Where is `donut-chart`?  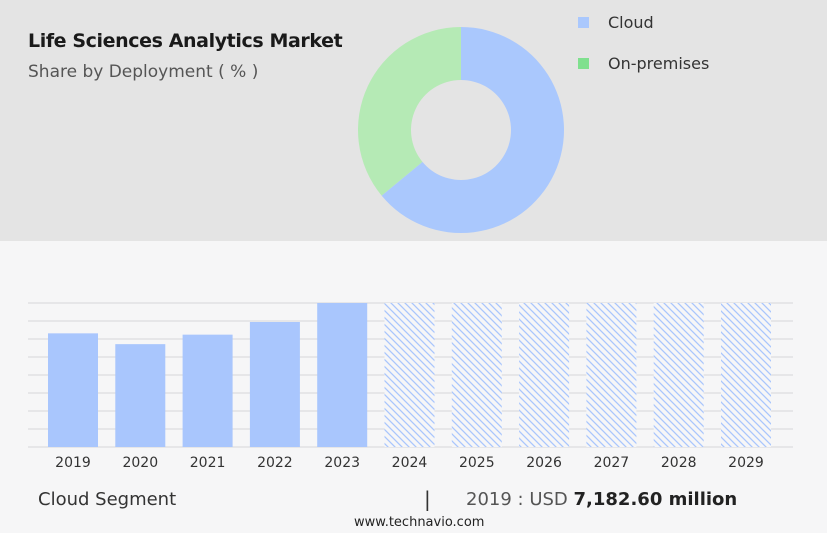
donut-chart is located at coordinates (460, 129).